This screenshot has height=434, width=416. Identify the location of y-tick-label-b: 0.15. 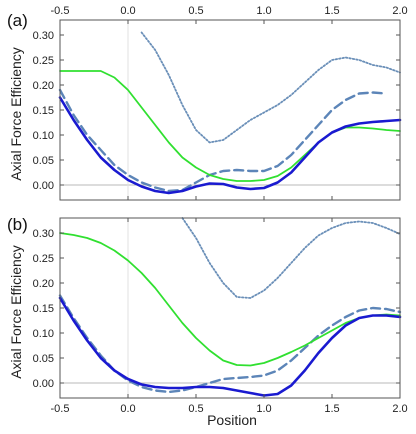
(43, 309).